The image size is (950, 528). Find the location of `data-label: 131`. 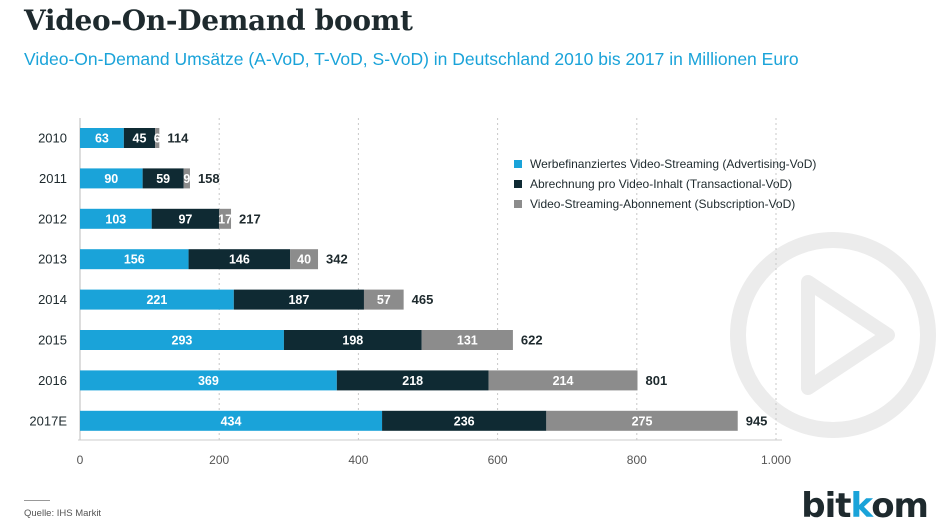

data-label: 131 is located at coordinates (467, 341).